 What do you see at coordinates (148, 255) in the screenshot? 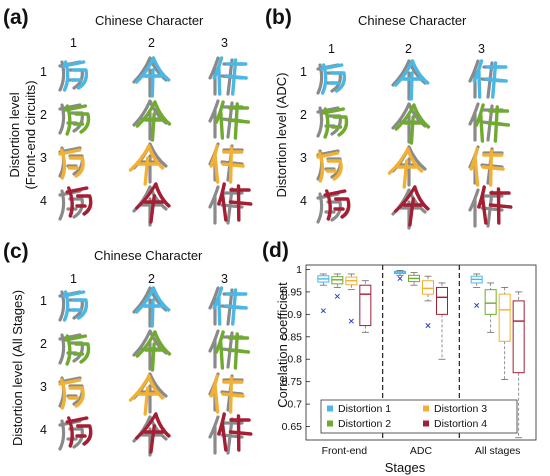
I see `panel-c-title: Chinese Character` at bounding box center [148, 255].